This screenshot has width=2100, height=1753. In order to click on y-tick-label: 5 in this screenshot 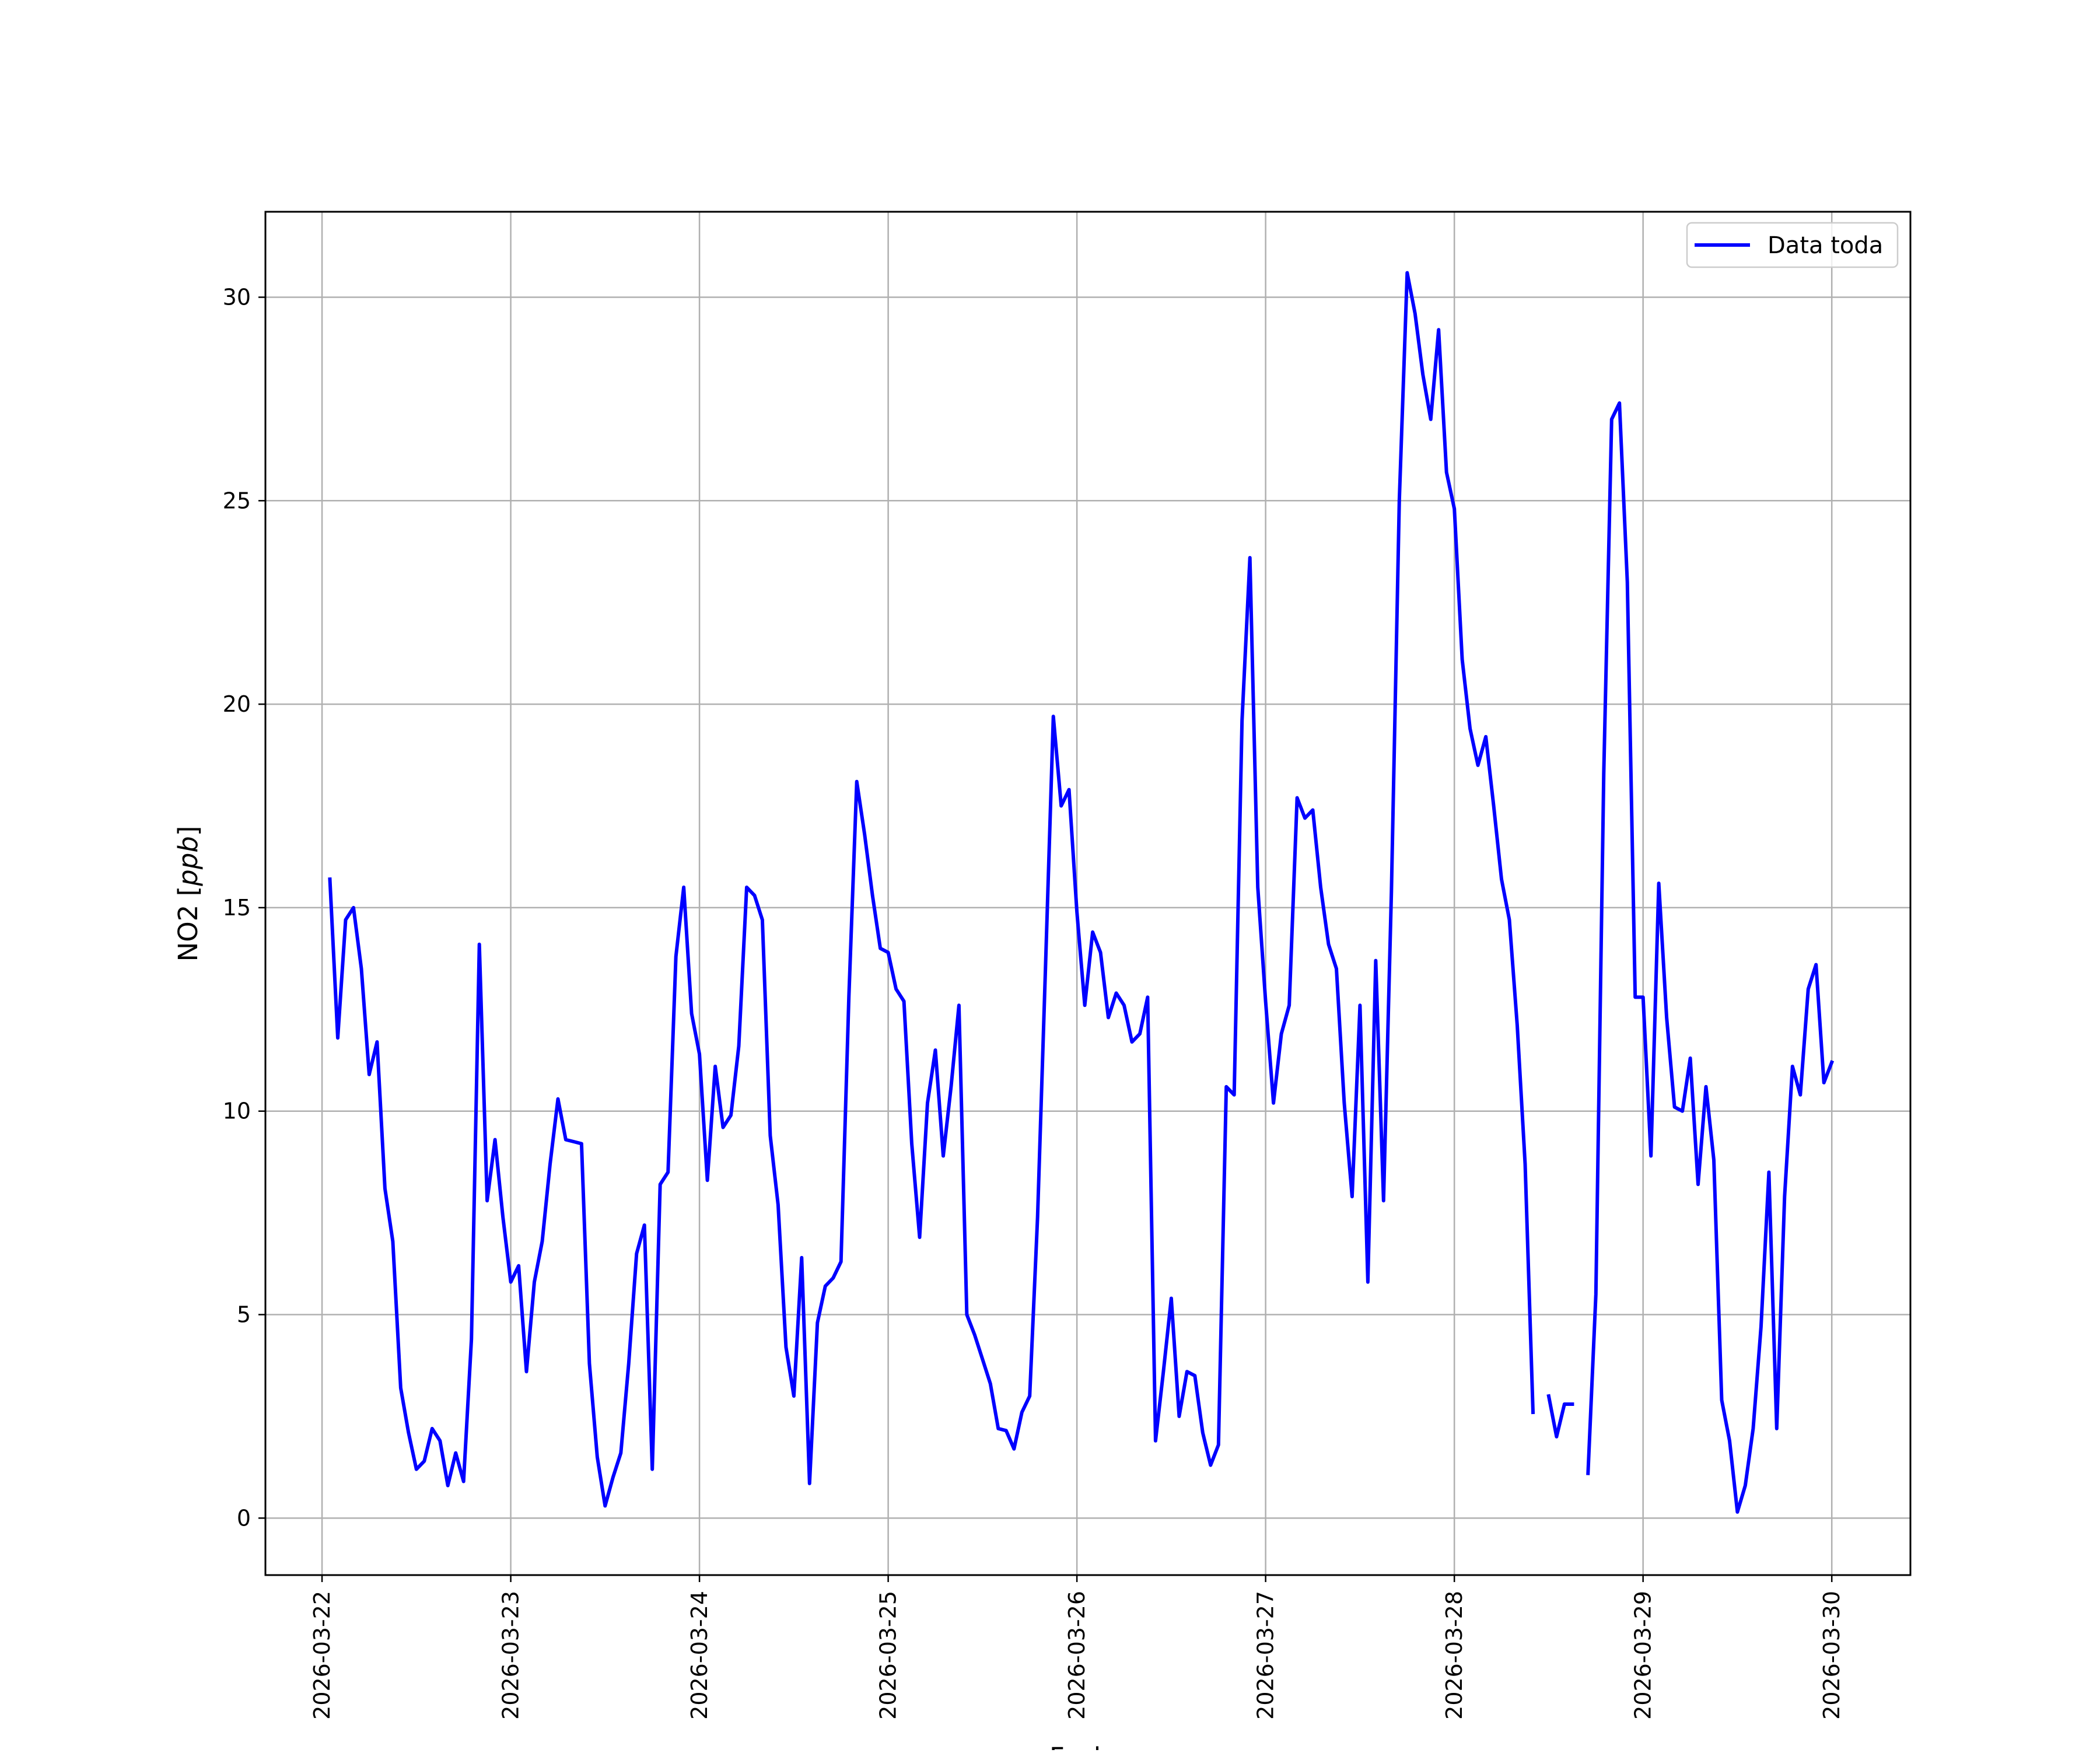, I will do `click(244, 1315)`.